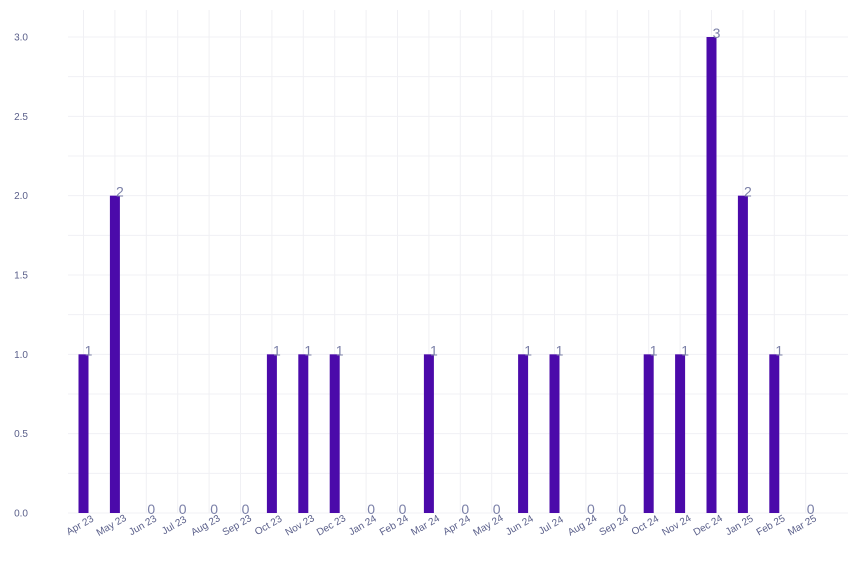 This screenshot has width=859, height=565. What do you see at coordinates (488, 526) in the screenshot?
I see `x-tick-label: May 24` at bounding box center [488, 526].